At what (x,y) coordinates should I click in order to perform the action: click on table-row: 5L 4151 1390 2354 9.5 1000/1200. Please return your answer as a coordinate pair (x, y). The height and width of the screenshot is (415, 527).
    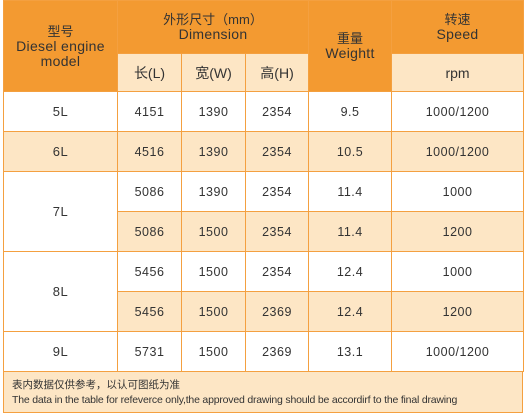
    Looking at the image, I should click on (264, 111).